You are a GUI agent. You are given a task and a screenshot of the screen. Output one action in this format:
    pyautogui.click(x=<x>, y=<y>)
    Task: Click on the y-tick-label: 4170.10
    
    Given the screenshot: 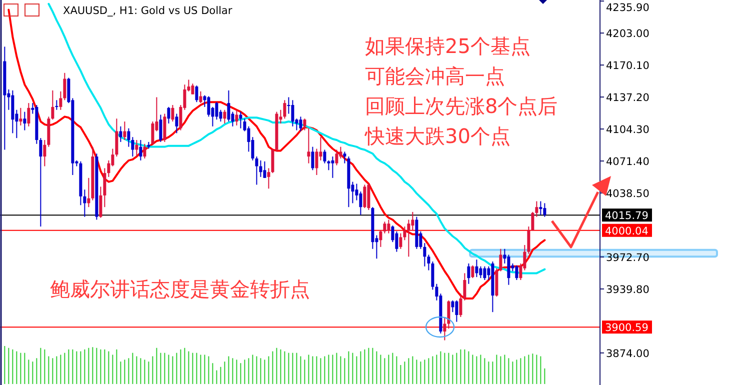 What is the action you would take?
    pyautogui.click(x=628, y=66)
    